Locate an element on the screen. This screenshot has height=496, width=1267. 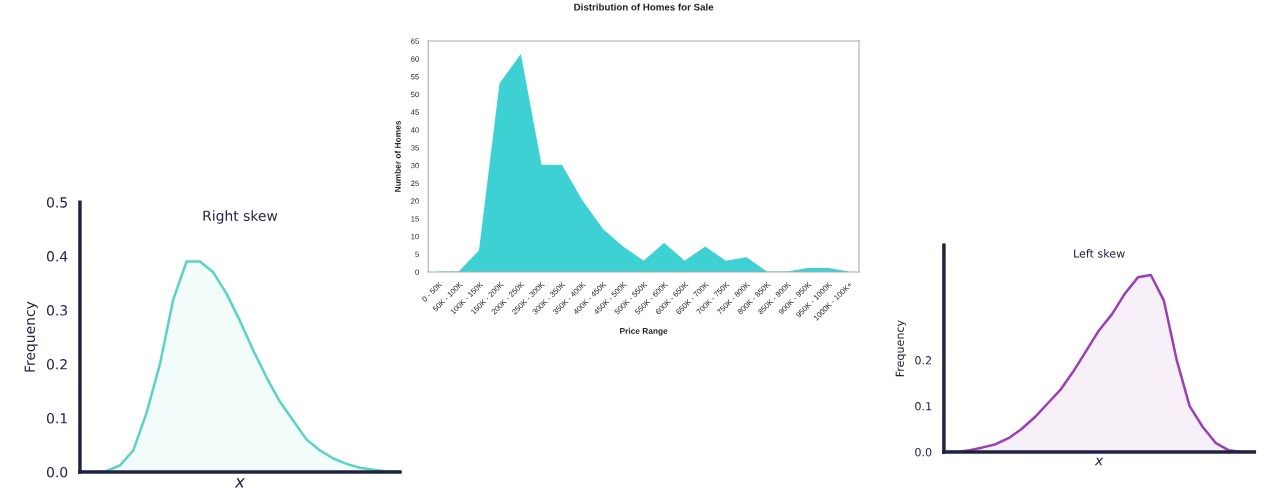
y-tick-label: 0.5 is located at coordinates (56, 202).